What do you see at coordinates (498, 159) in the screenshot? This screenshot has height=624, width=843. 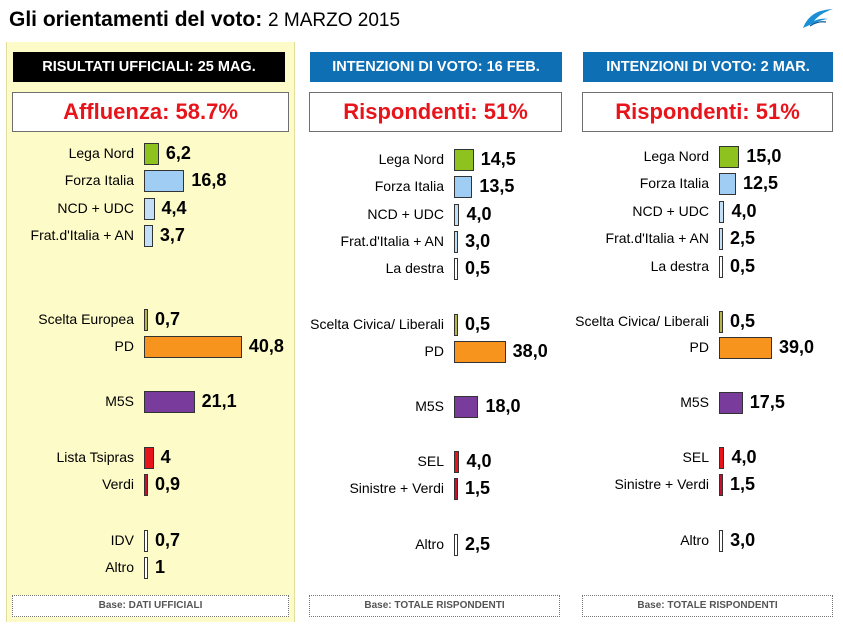 I see `value-label-lega-nord: 14,5` at bounding box center [498, 159].